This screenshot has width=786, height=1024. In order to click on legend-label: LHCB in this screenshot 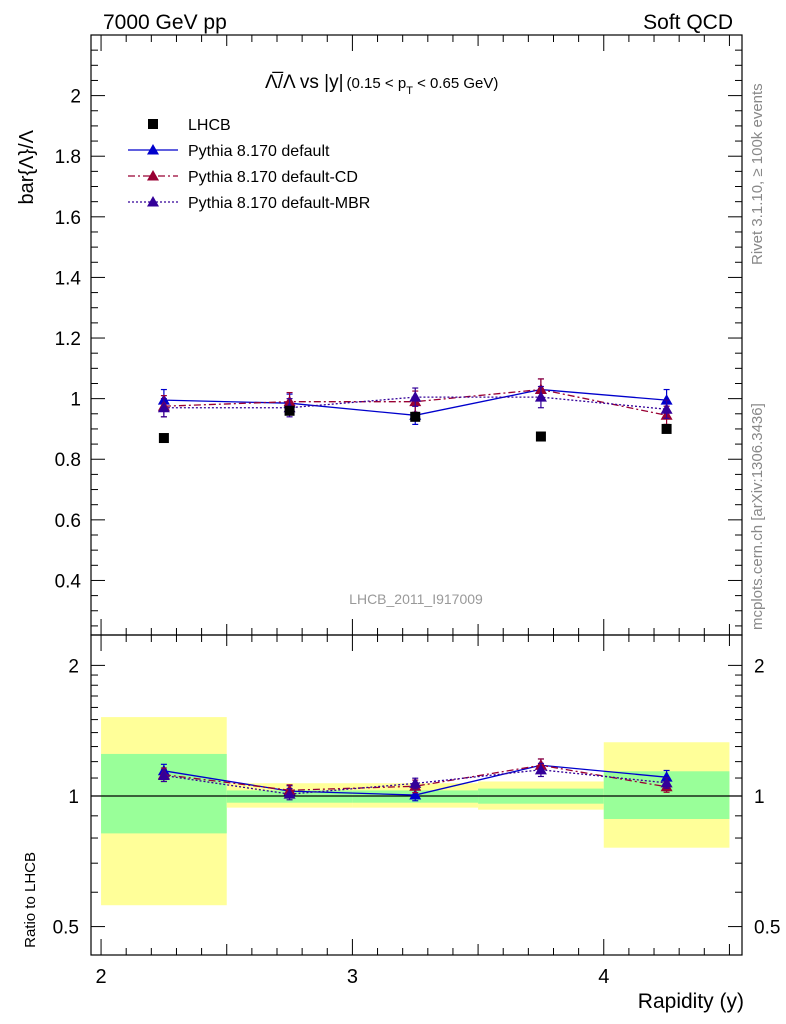, I will do `click(209, 125)`.